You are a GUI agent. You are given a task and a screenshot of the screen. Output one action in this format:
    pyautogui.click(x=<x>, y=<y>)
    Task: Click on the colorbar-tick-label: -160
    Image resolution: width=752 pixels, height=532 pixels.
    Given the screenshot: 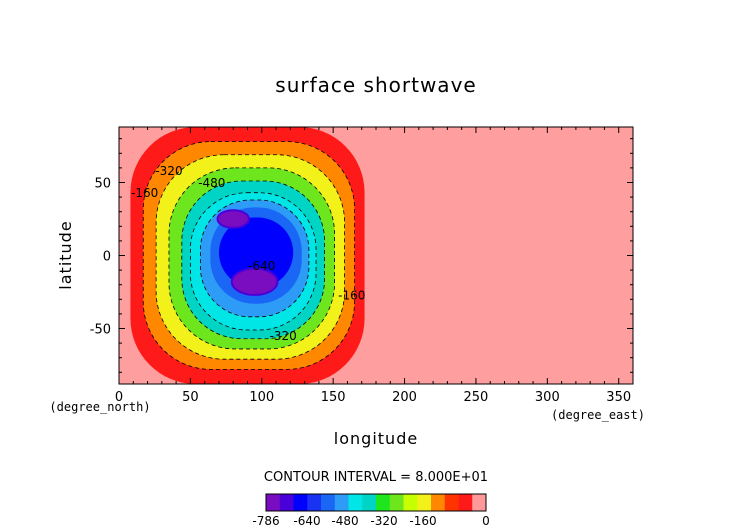 What is the action you would take?
    pyautogui.click(x=422, y=521)
    